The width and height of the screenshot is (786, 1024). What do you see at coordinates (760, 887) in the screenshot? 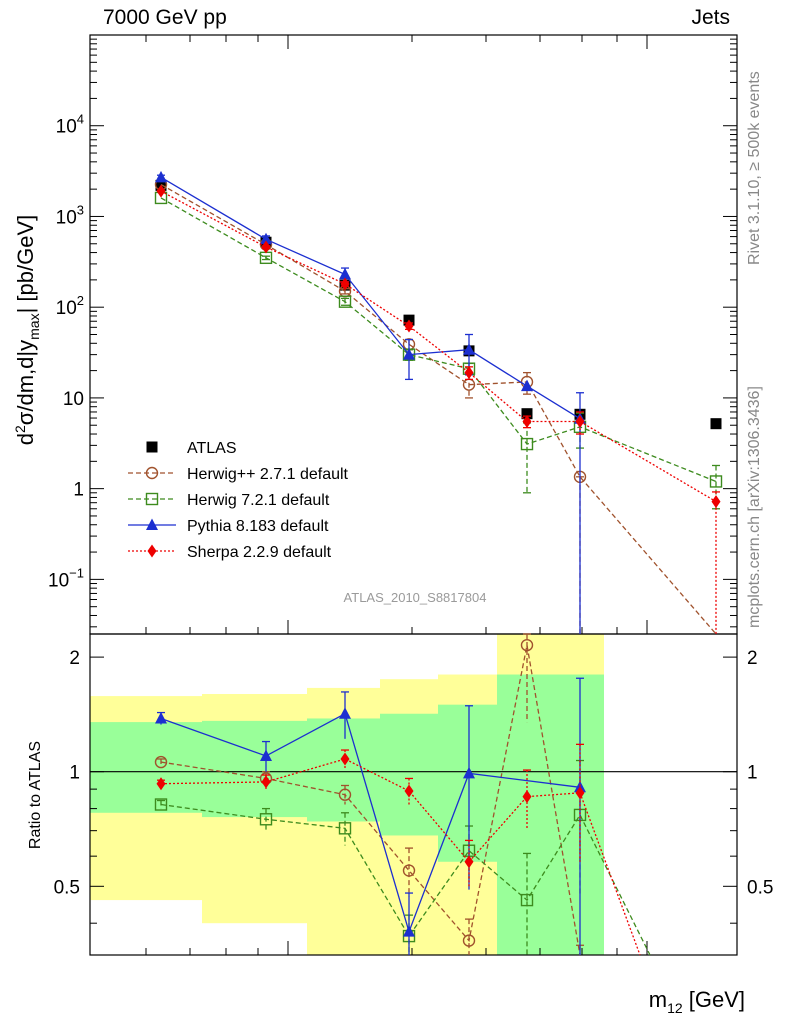
I see `ratio-tick-label-right: 0.5` at bounding box center [760, 887].